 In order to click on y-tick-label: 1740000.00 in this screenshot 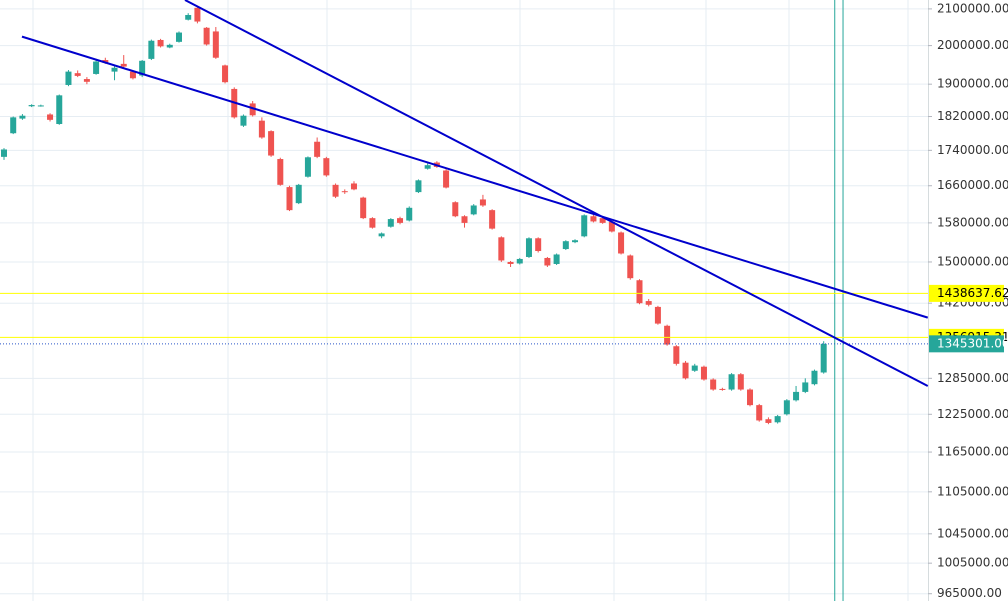, I will do `click(972, 150)`.